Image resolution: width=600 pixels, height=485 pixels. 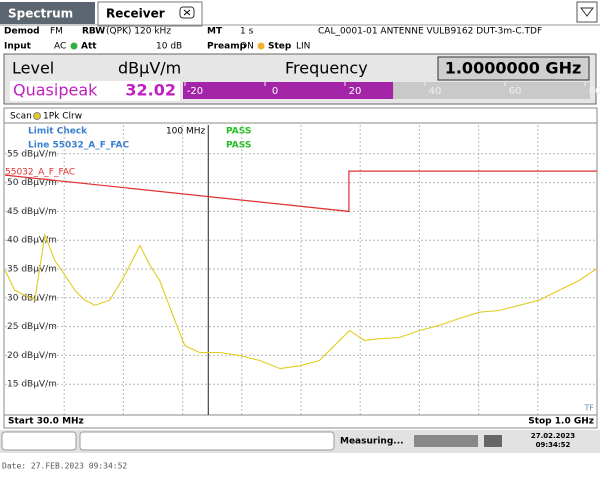 I want to click on menu-icon-arrow, so click(x=587, y=12).